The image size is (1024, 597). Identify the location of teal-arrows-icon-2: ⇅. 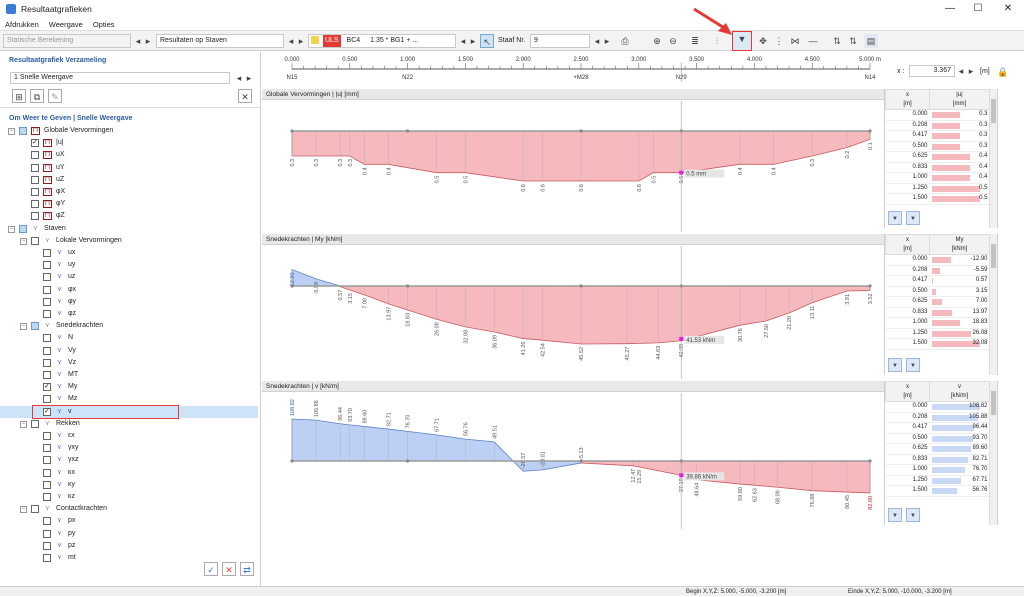
(853, 41).